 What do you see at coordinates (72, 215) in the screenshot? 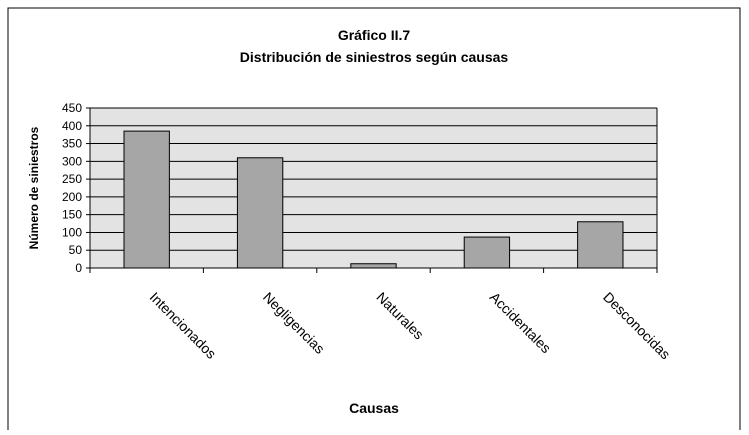
I see `y-tick-label: 150` at bounding box center [72, 215].